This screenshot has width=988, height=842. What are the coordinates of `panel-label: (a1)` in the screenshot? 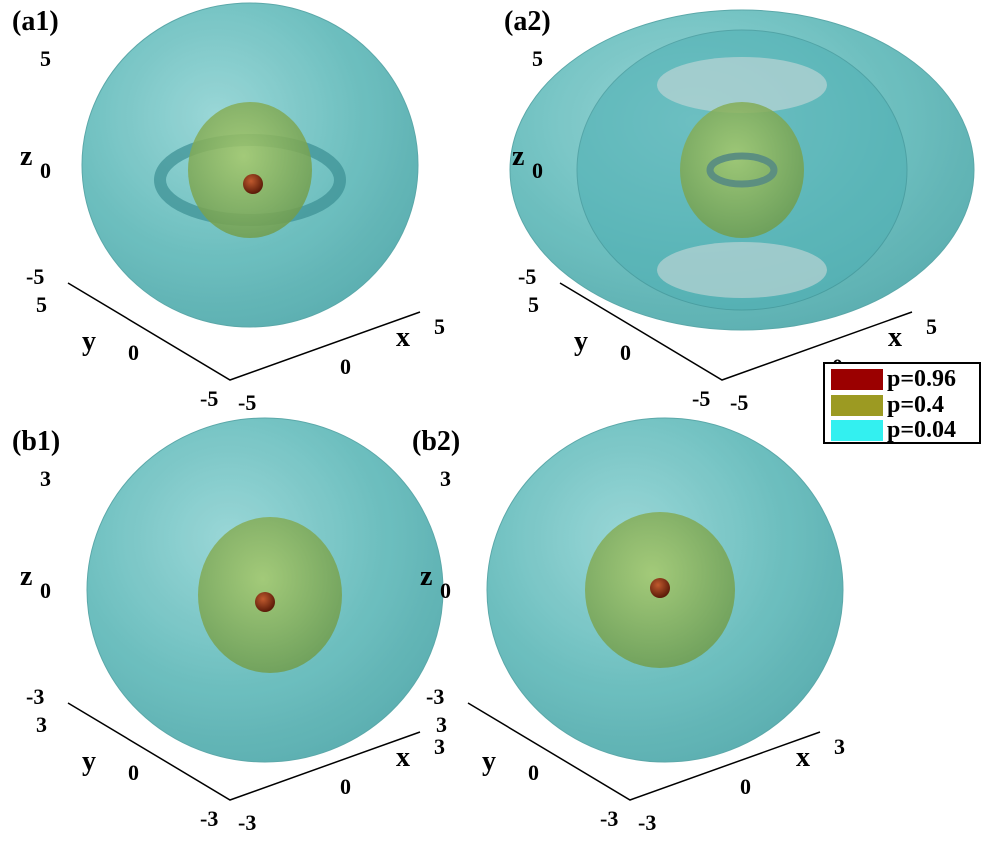 It's located at (35, 21).